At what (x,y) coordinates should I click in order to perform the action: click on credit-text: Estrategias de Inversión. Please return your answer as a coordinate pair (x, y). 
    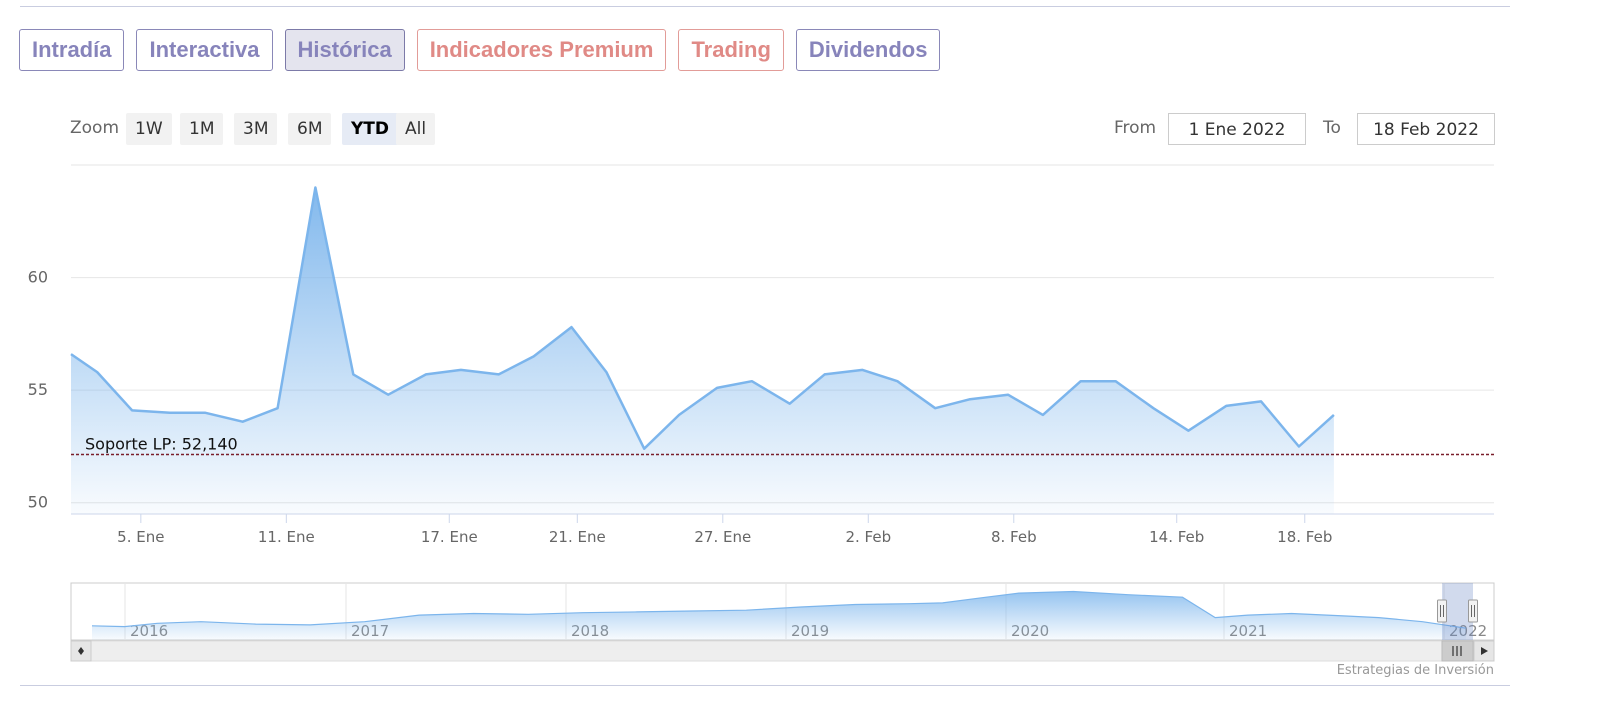
    Looking at the image, I should click on (1415, 670).